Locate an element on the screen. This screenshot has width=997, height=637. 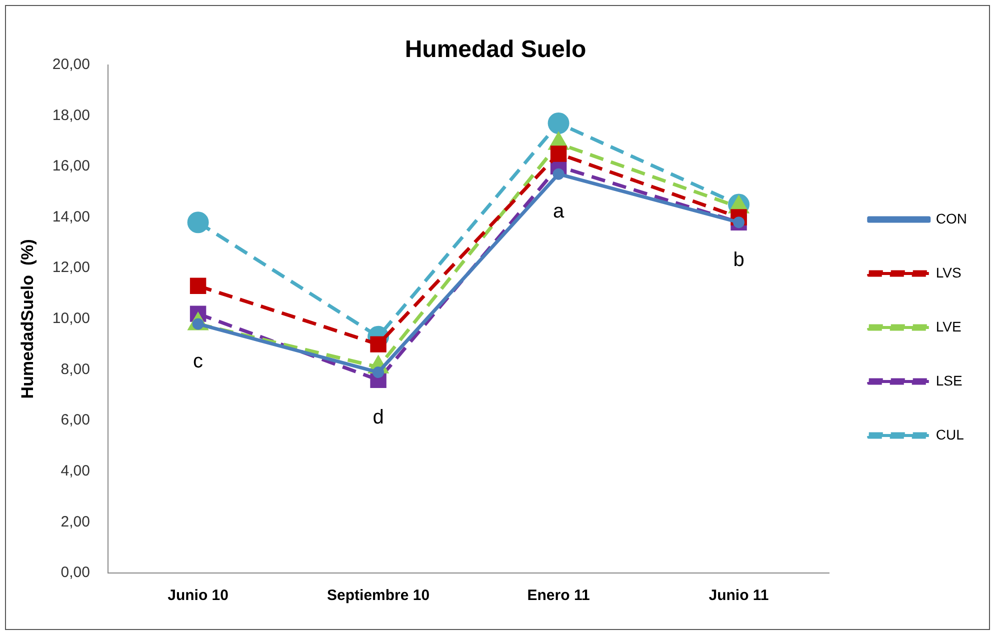
y-tick-label: 16,00 is located at coordinates (71, 166).